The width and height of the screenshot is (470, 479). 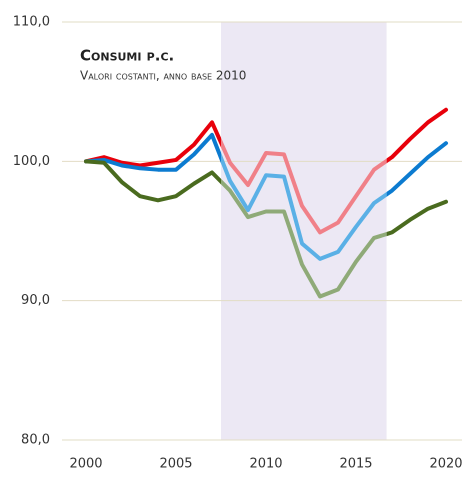 I want to click on y-tick-label: 100,0, so click(x=31, y=161).